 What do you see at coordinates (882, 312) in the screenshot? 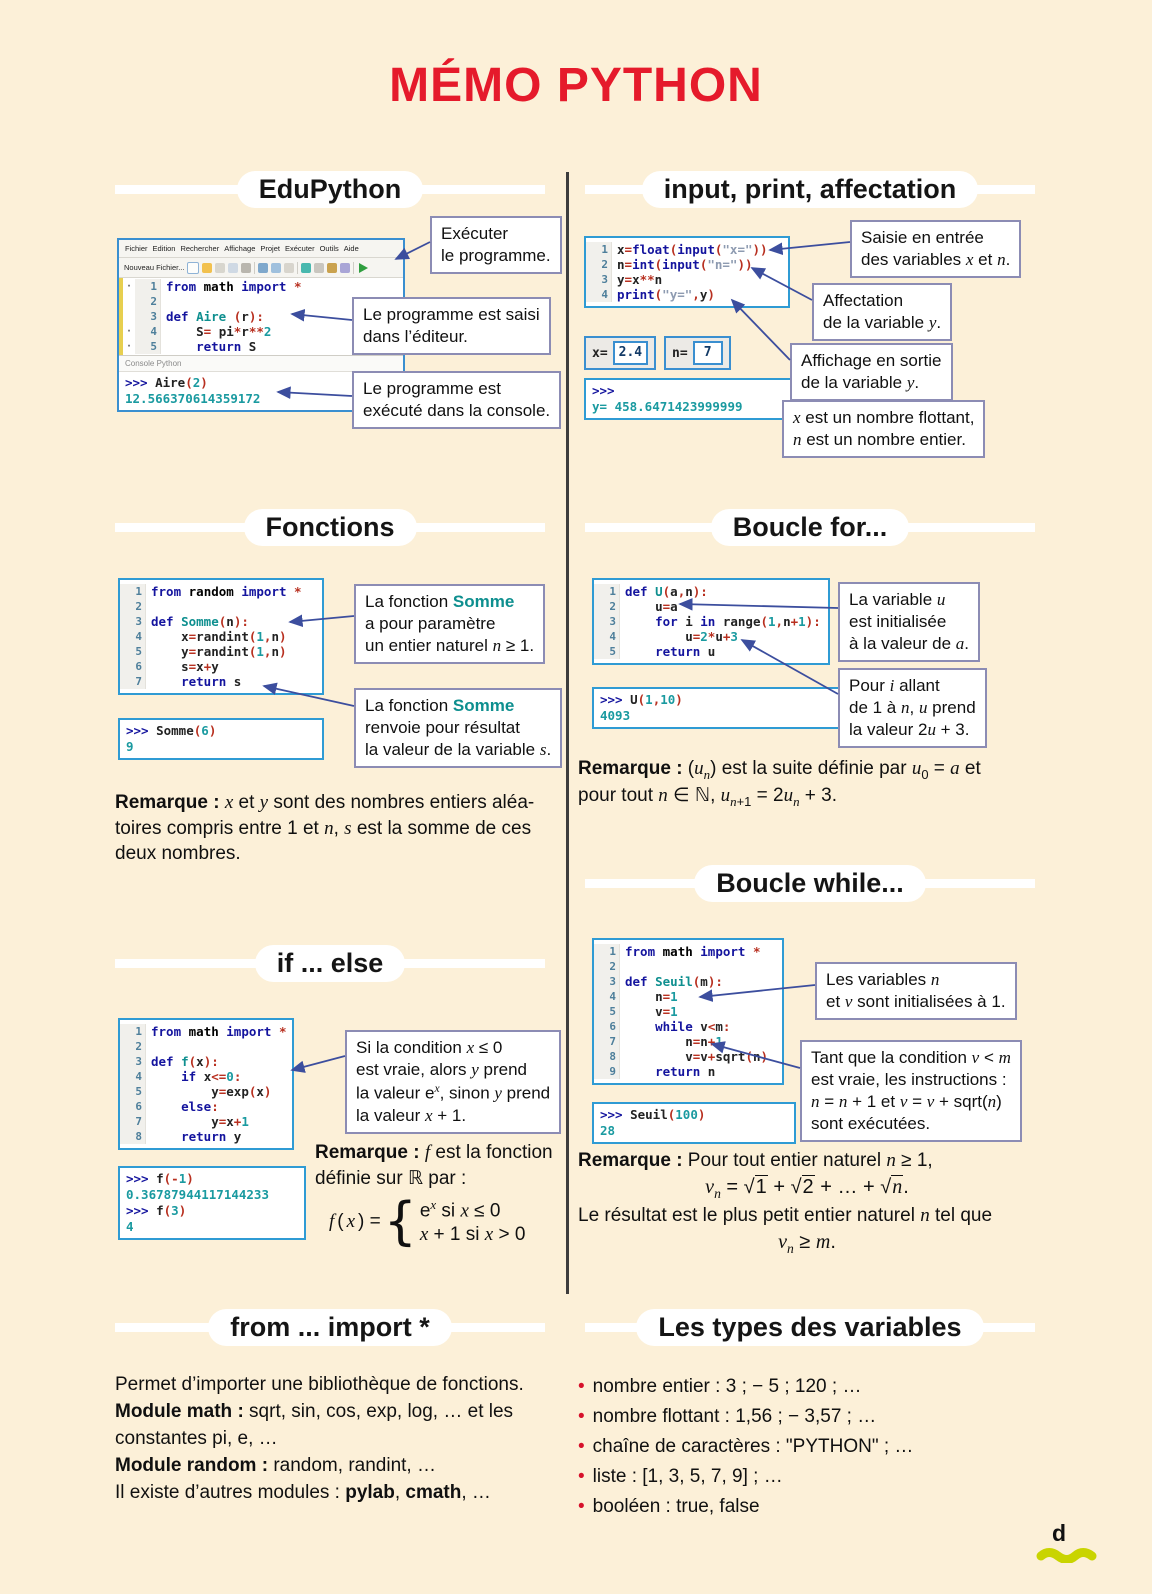
I see `callout-affectation: Affectation de la variable y.` at bounding box center [882, 312].